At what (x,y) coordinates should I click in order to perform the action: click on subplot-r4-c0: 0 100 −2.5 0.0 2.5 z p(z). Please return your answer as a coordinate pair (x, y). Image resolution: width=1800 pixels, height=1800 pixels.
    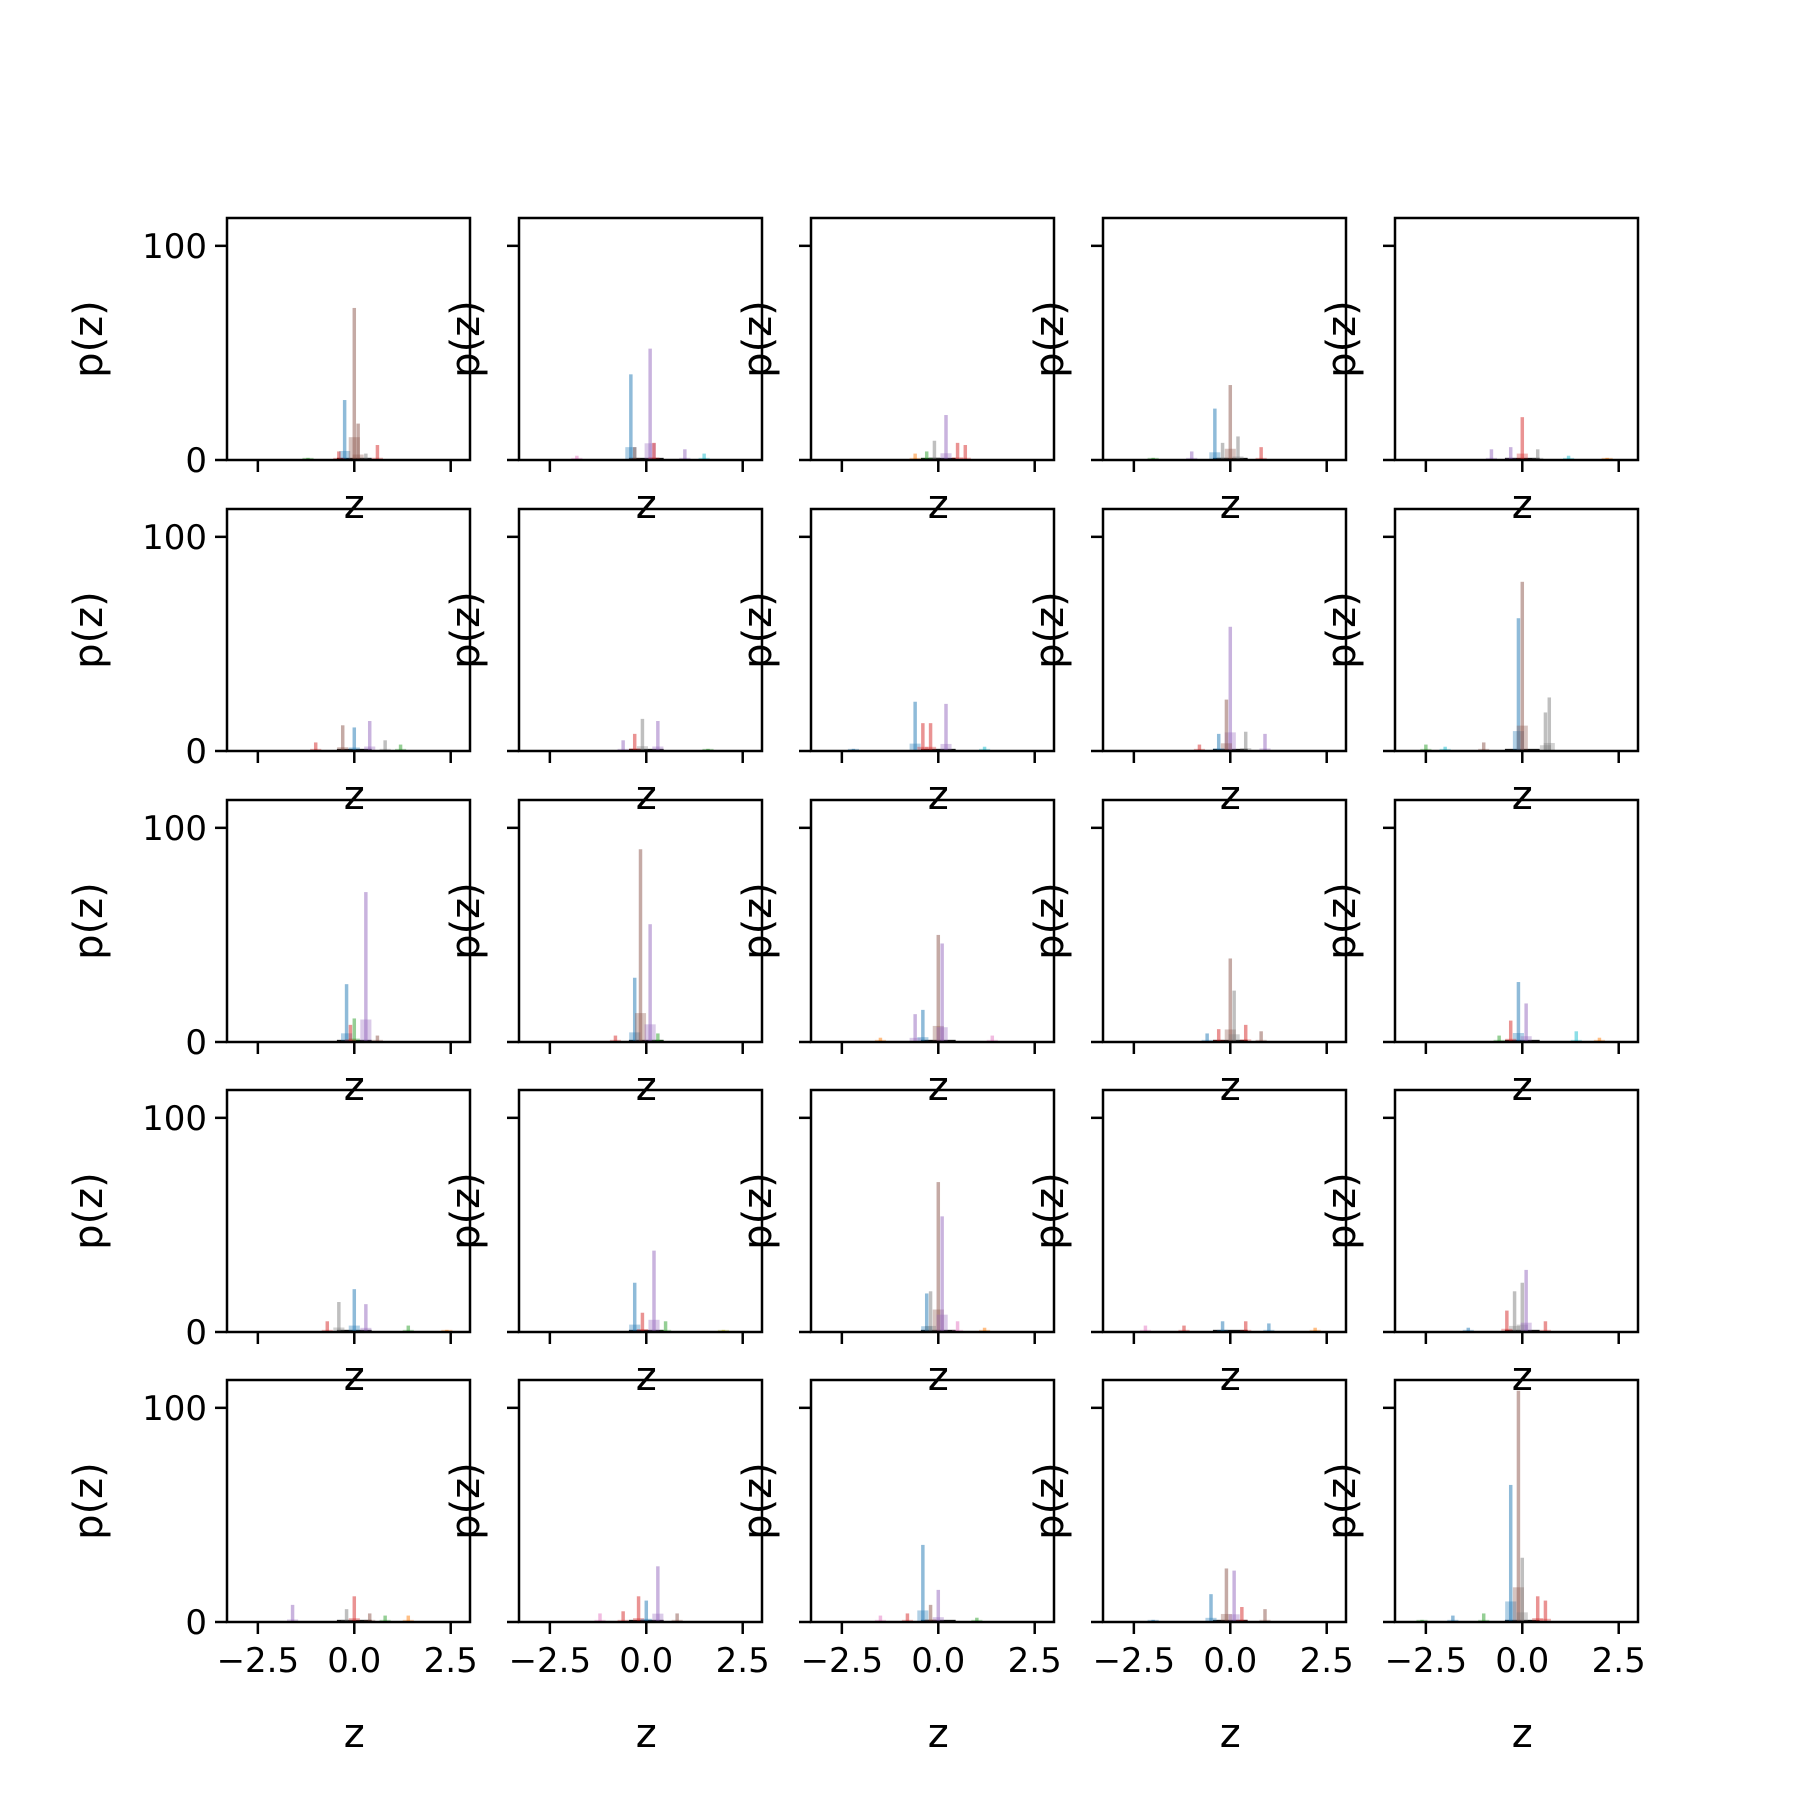
    Looking at the image, I should click on (272, 1567).